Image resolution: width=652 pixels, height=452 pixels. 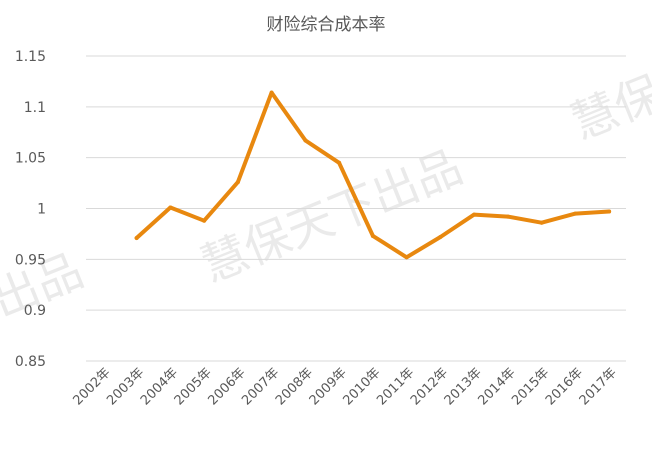 I want to click on y-tick-label: 1, so click(x=41, y=210).